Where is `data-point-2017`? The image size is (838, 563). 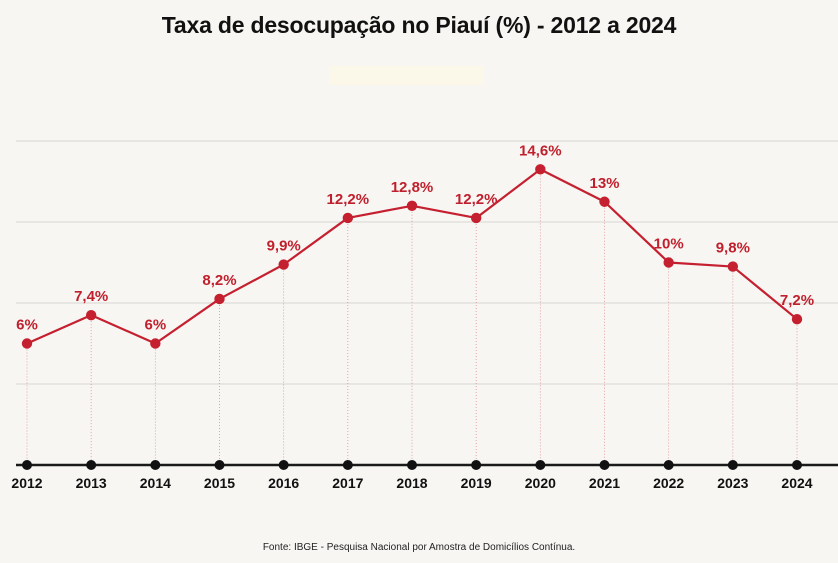 data-point-2017 is located at coordinates (348, 218).